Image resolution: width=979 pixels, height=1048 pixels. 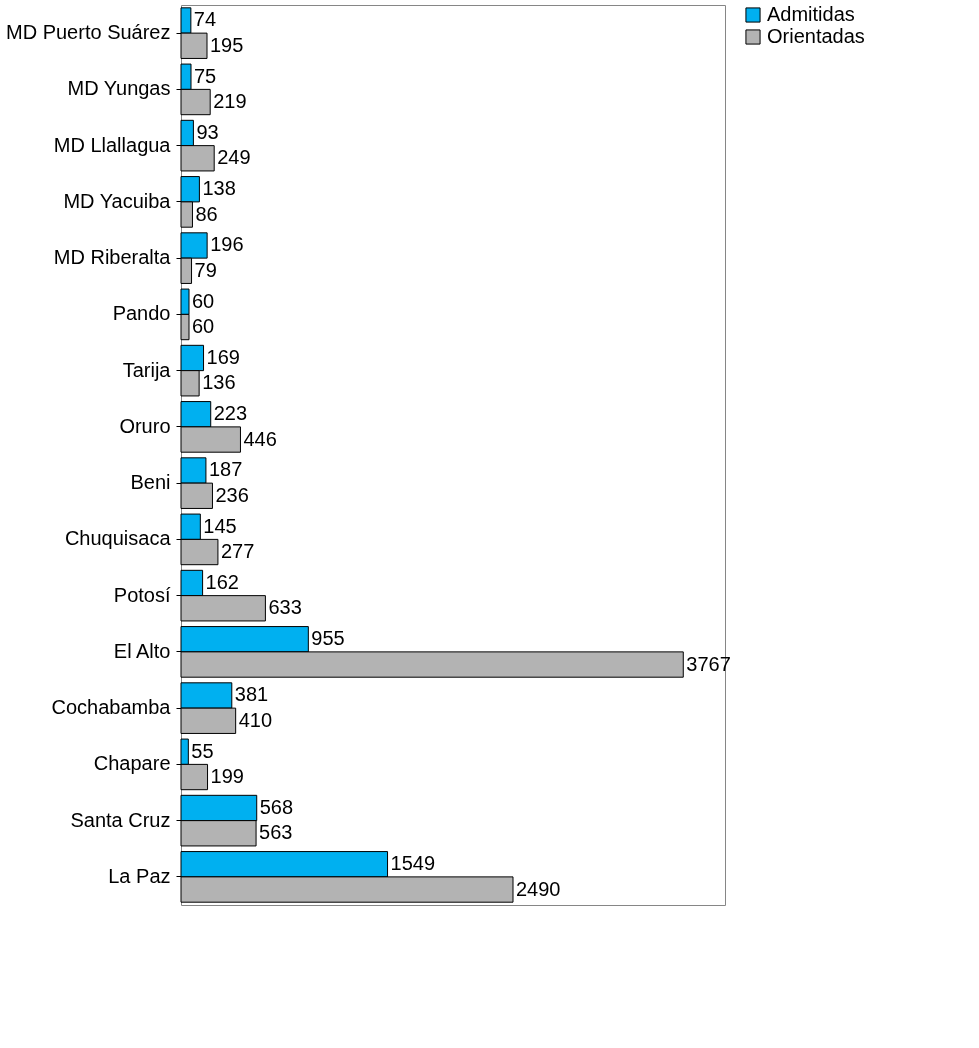 I want to click on data-label: 955, so click(x=328, y=638).